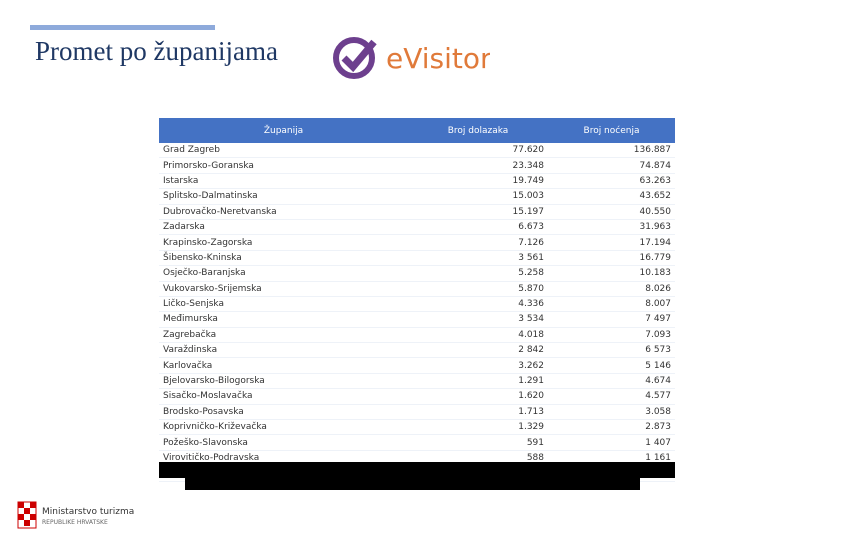 The width and height of the screenshot is (851, 540). What do you see at coordinates (283, 258) in the screenshot?
I see `county-cell: Šibensko-Kninska` at bounding box center [283, 258].